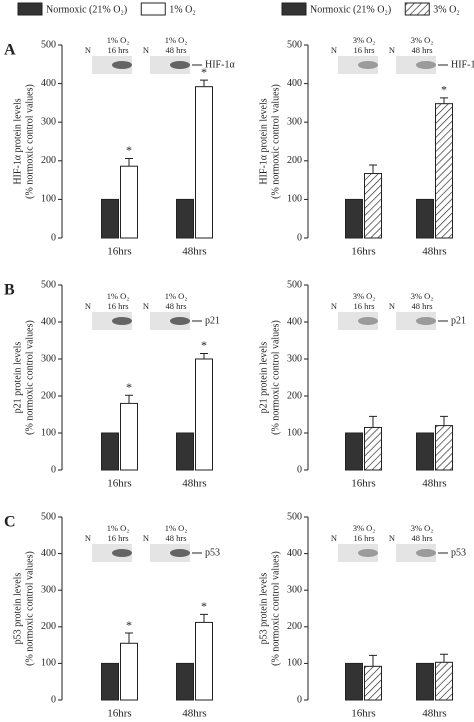  What do you see at coordinates (176, 528) in the screenshot?
I see `blot-lane-label: 1% O₂` at bounding box center [176, 528].